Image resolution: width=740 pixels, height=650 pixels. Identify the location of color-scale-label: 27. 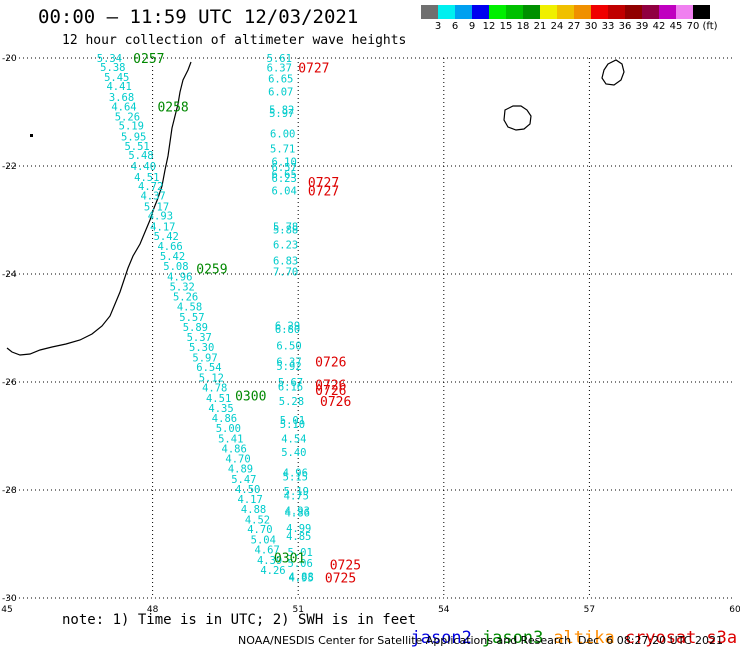
(574, 26).